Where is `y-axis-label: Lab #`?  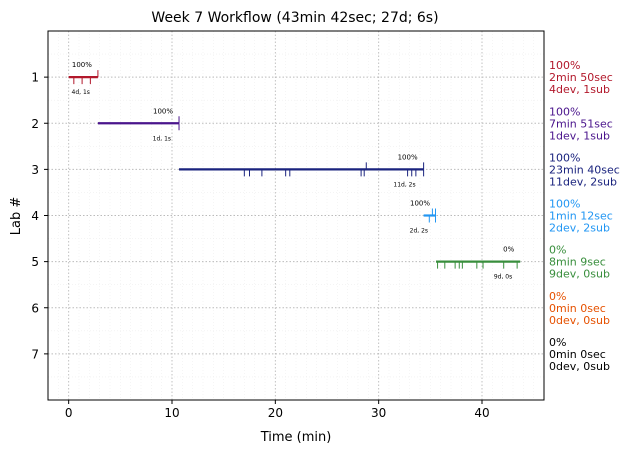 y-axis-label: Lab # is located at coordinates (16, 216).